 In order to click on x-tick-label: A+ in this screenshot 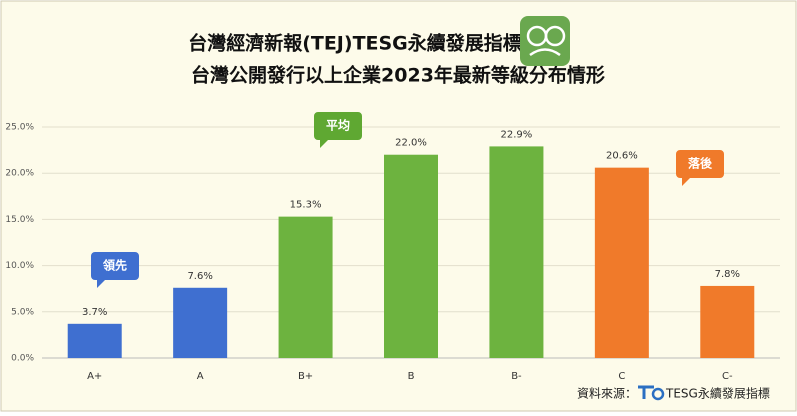, I will do `click(94, 376)`.